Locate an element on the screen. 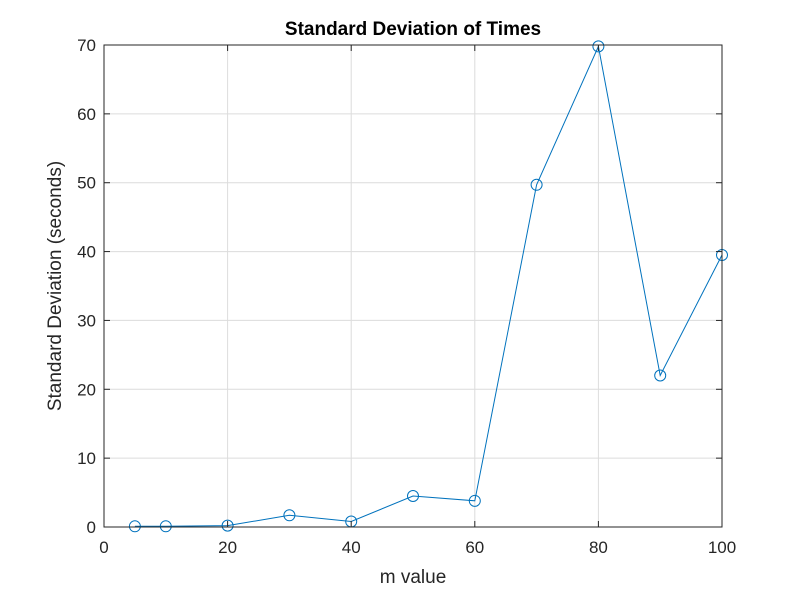 The image size is (798, 597). chart-title: Standard Deviation of Times is located at coordinates (413, 29).